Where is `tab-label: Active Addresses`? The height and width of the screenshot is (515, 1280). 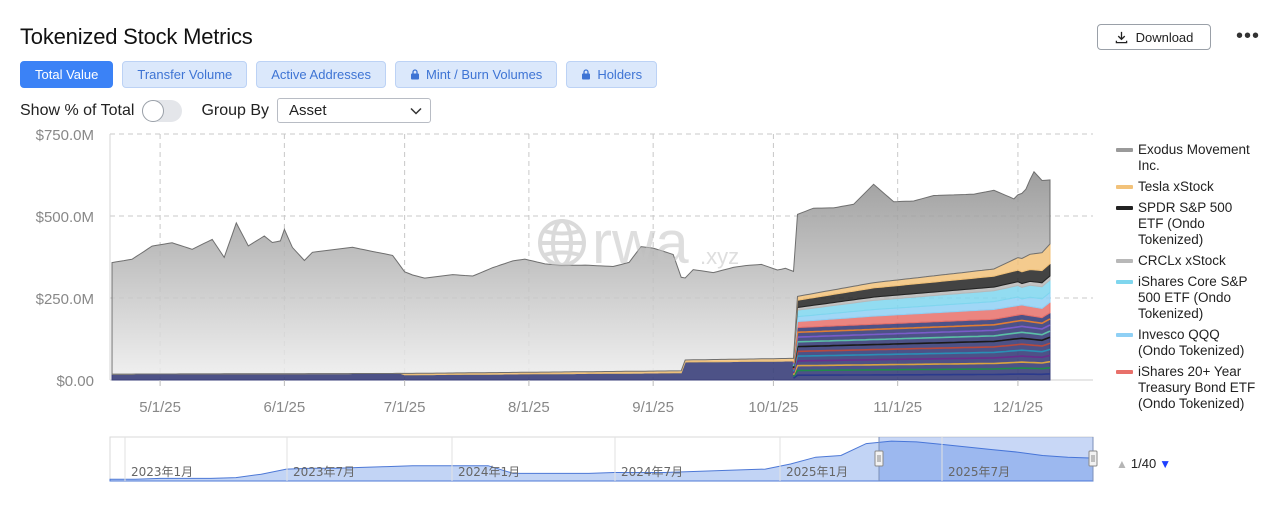 tab-label: Active Addresses is located at coordinates (321, 74).